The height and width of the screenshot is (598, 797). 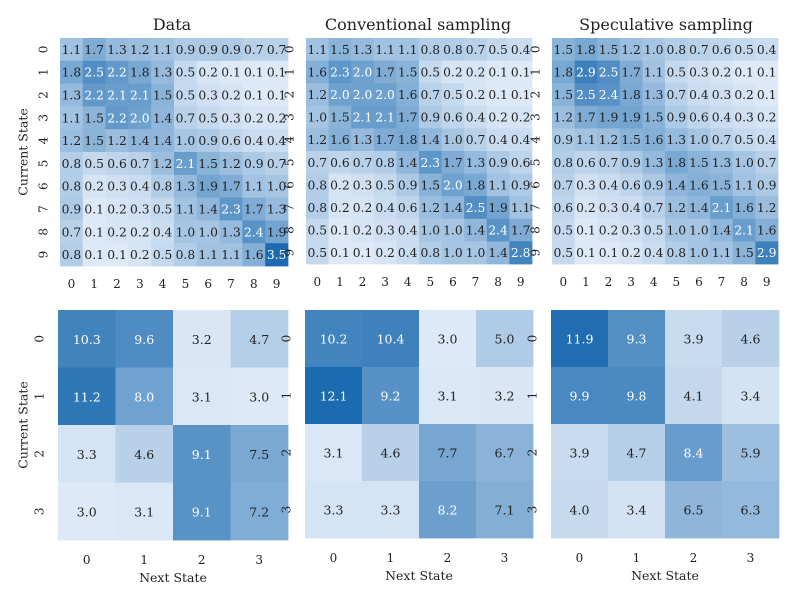 What do you see at coordinates (334, 558) in the screenshot?
I see `x-tick-label: 0` at bounding box center [334, 558].